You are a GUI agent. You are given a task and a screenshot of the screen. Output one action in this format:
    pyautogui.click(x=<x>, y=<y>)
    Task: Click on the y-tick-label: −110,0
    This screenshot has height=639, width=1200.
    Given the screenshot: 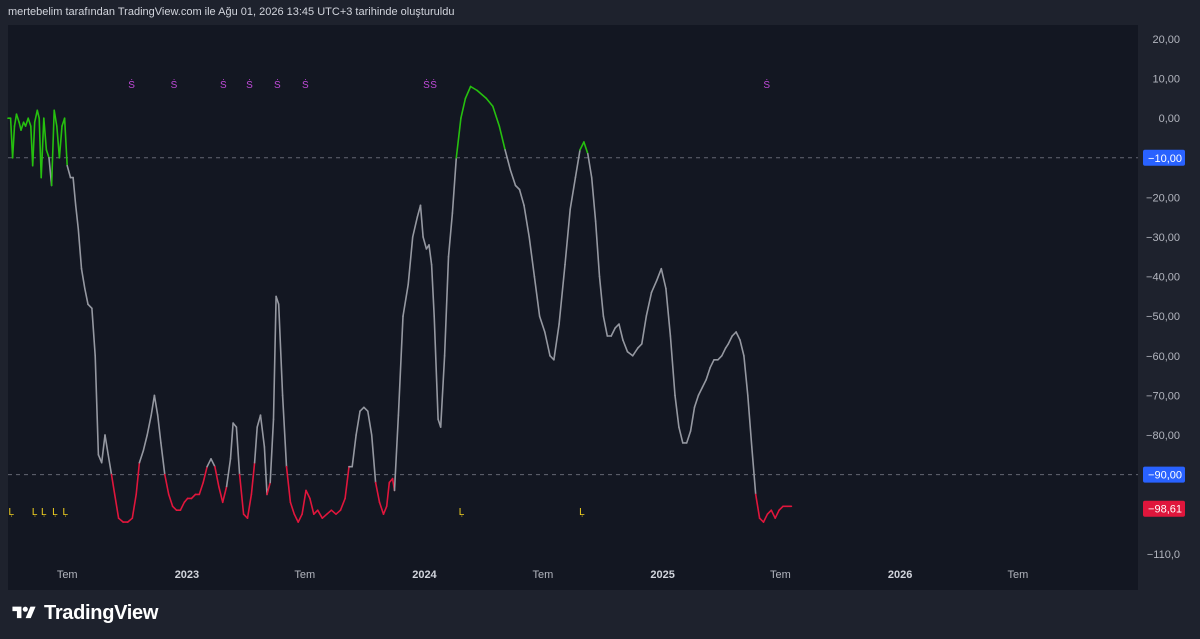 What is the action you would take?
    pyautogui.click(x=1163, y=555)
    